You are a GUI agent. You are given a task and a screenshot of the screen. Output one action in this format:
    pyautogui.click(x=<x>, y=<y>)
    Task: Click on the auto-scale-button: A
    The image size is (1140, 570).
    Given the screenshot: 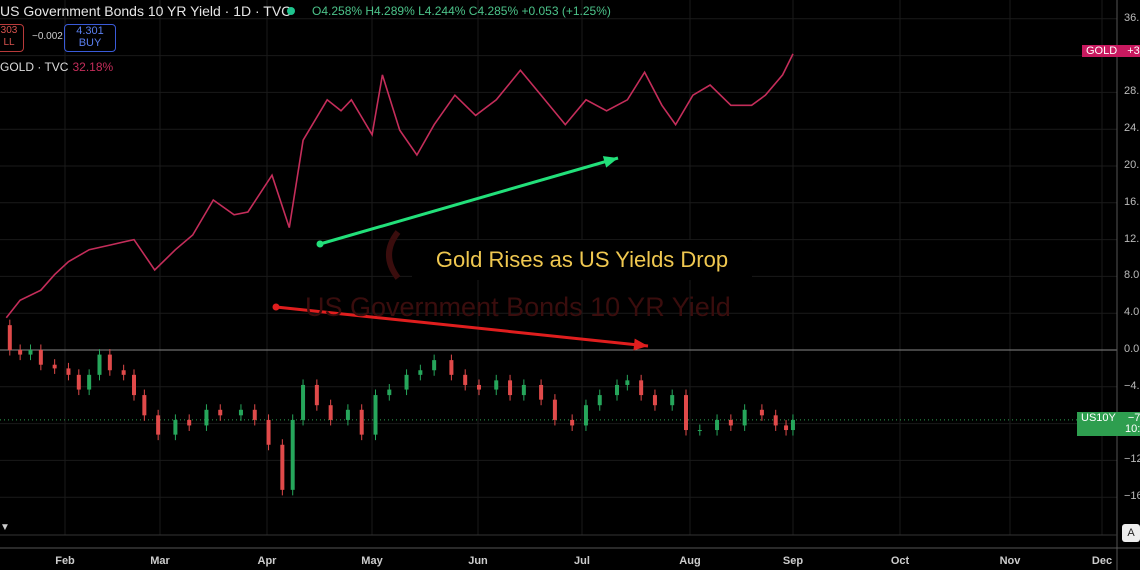 What is the action you would take?
    pyautogui.click(x=1131, y=533)
    